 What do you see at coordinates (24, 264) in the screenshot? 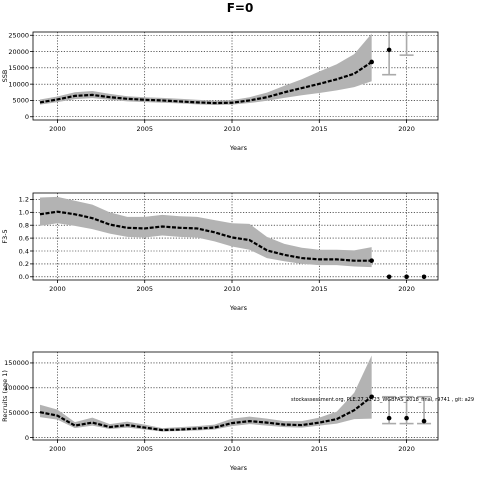
I see `y-tick-label: 0.2` at bounding box center [24, 264].